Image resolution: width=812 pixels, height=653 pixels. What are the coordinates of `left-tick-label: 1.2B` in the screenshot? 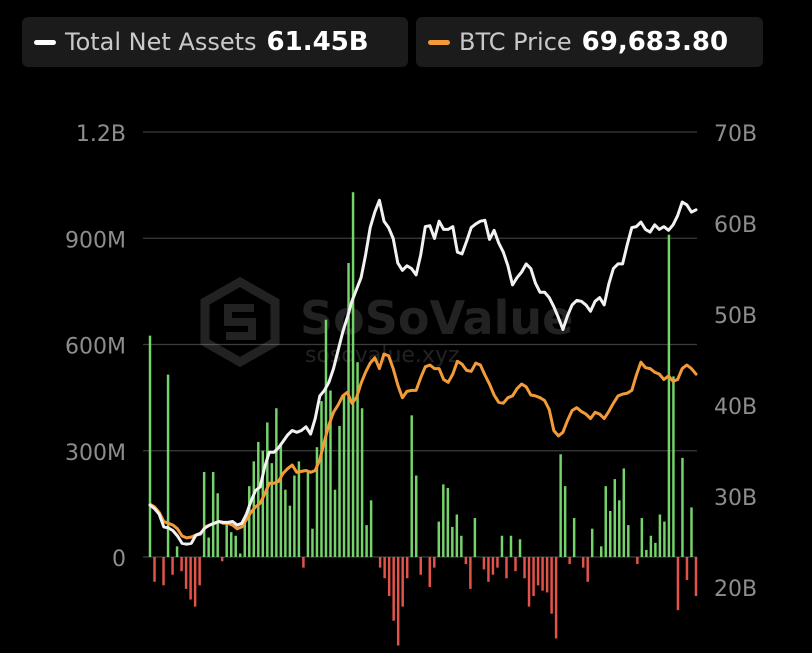 It's located at (101, 134).